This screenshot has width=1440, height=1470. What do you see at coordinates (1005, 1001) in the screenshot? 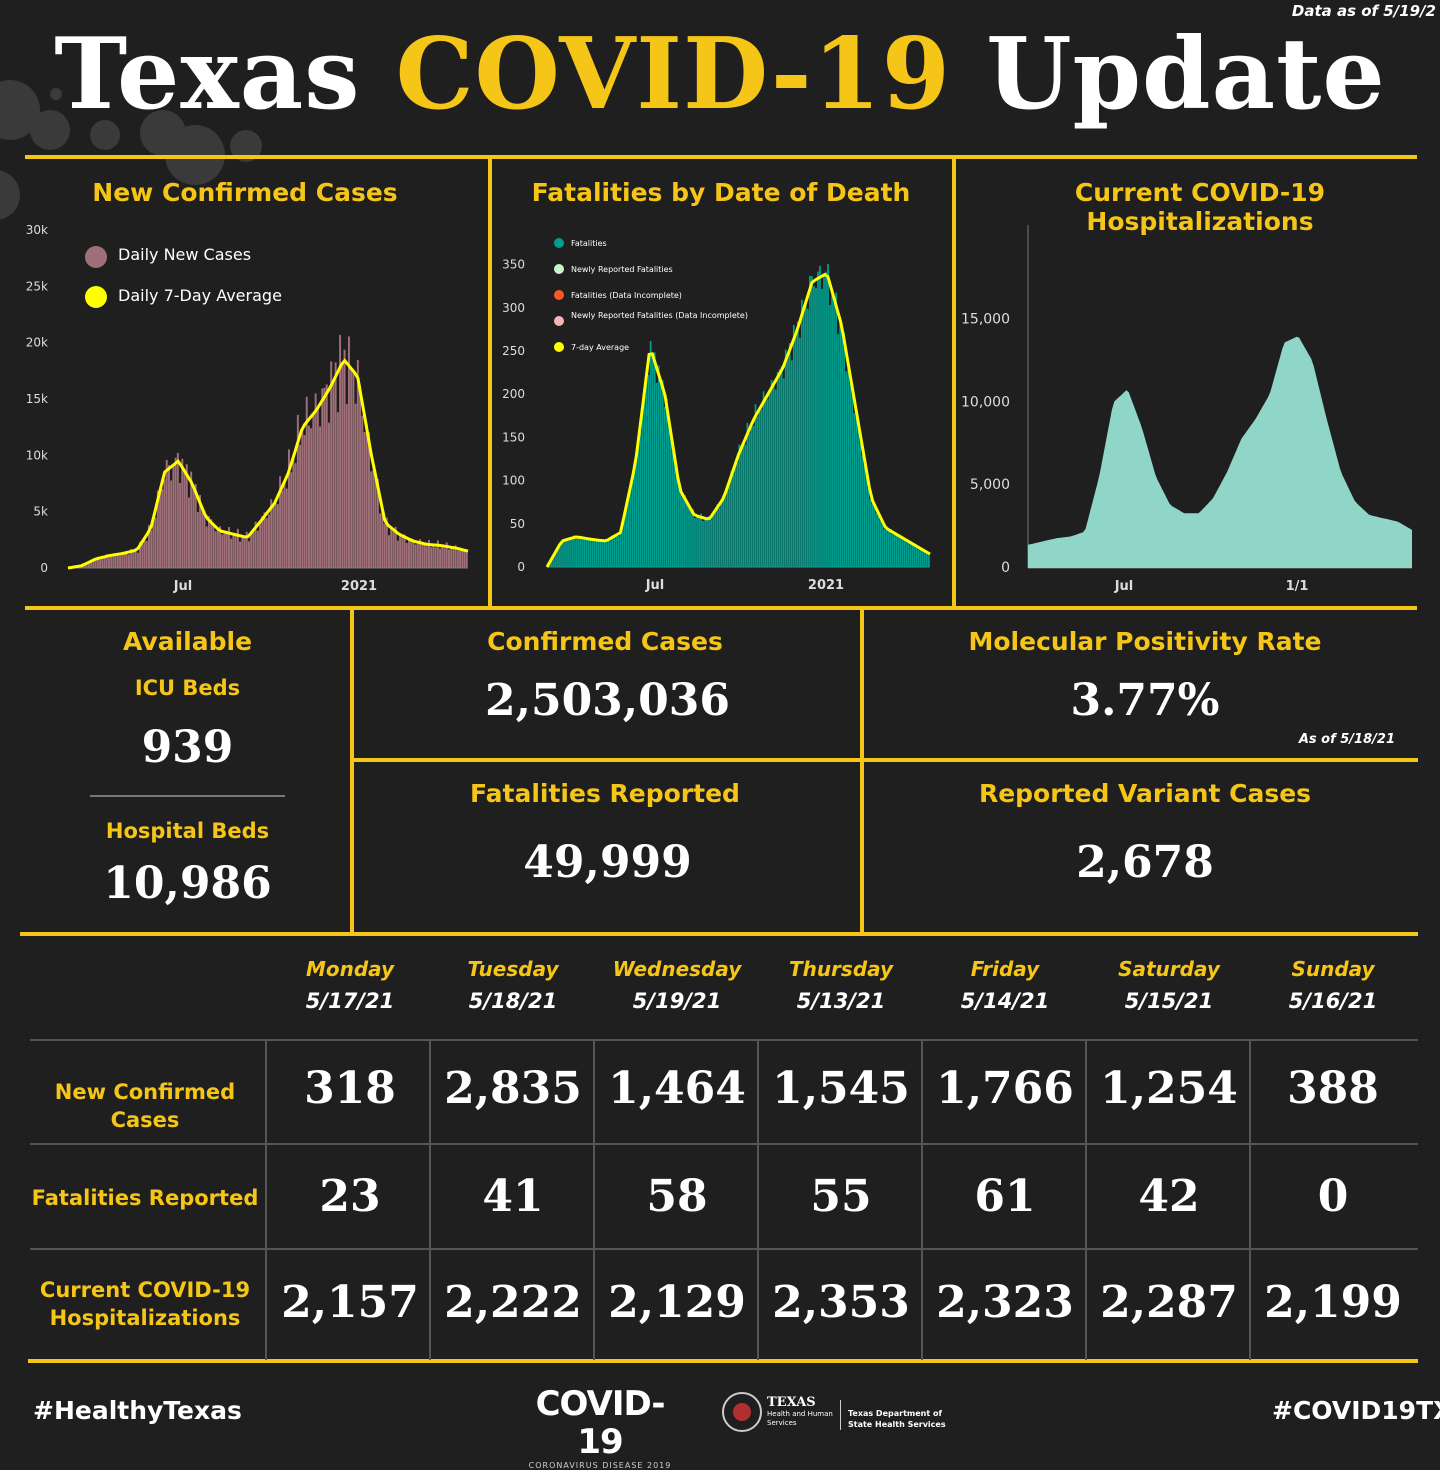
I see `date-header: 5/14/21` at bounding box center [1005, 1001].